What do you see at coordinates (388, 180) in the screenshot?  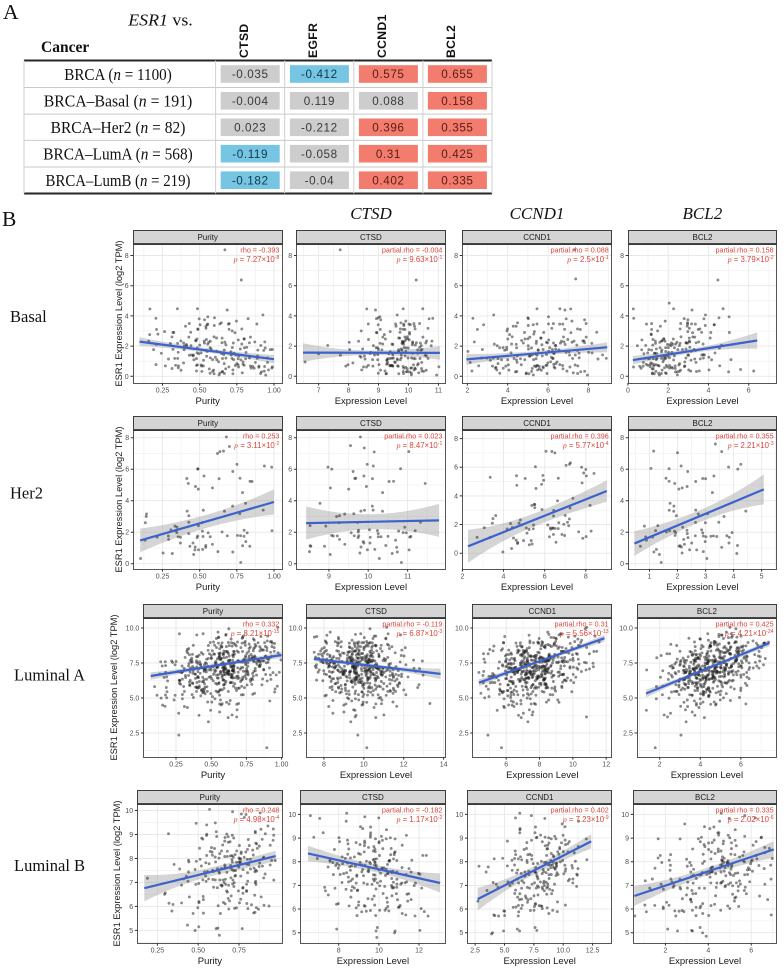 I see `svg-text: 0.402` at bounding box center [388, 180].